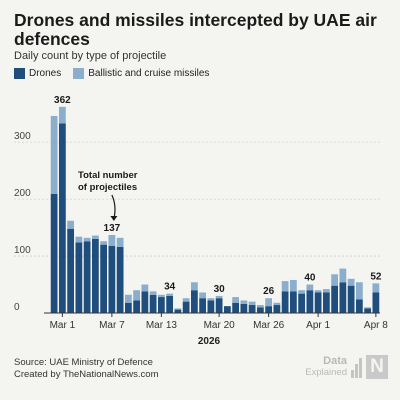  What do you see at coordinates (17, 307) in the screenshot?
I see `y-tick-label: 0` at bounding box center [17, 307].